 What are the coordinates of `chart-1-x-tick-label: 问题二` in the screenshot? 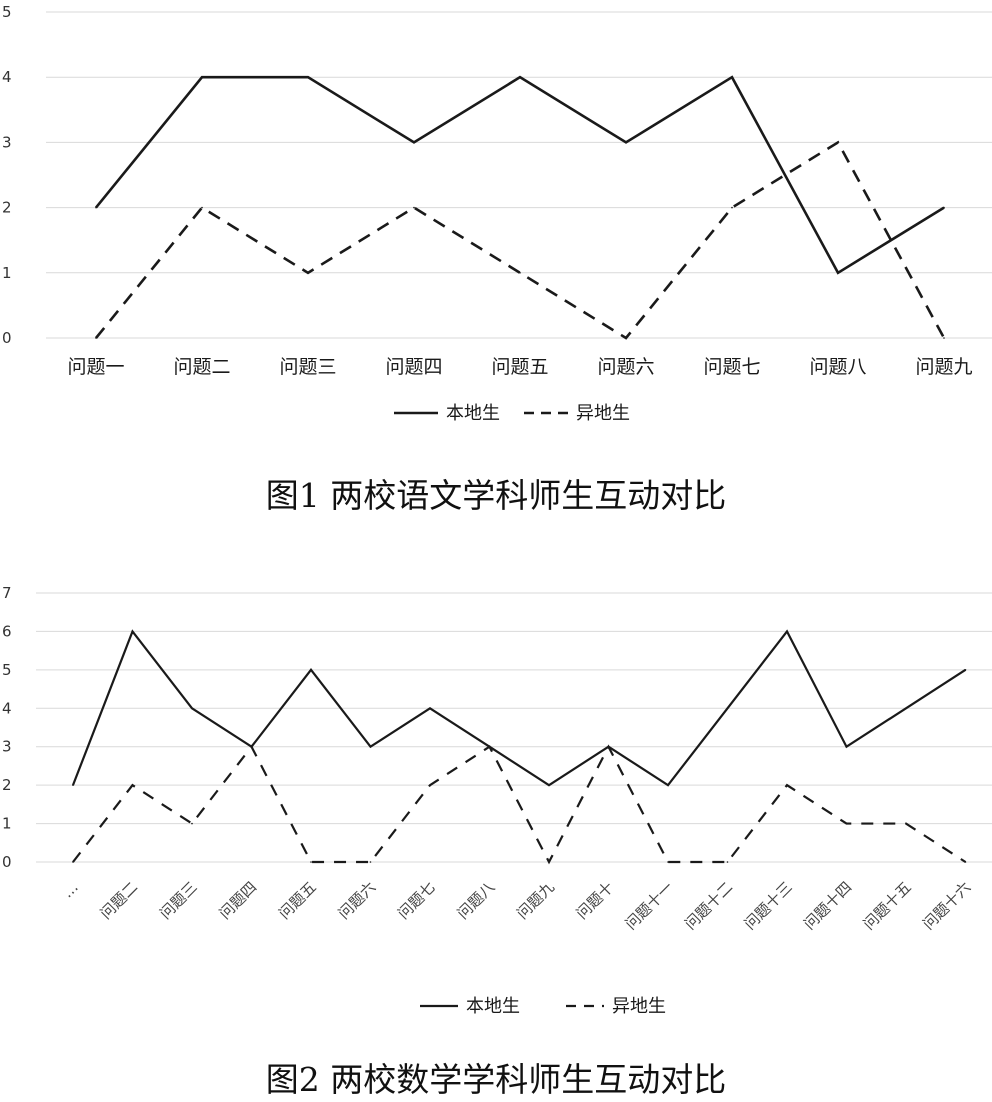 It's located at (201, 367).